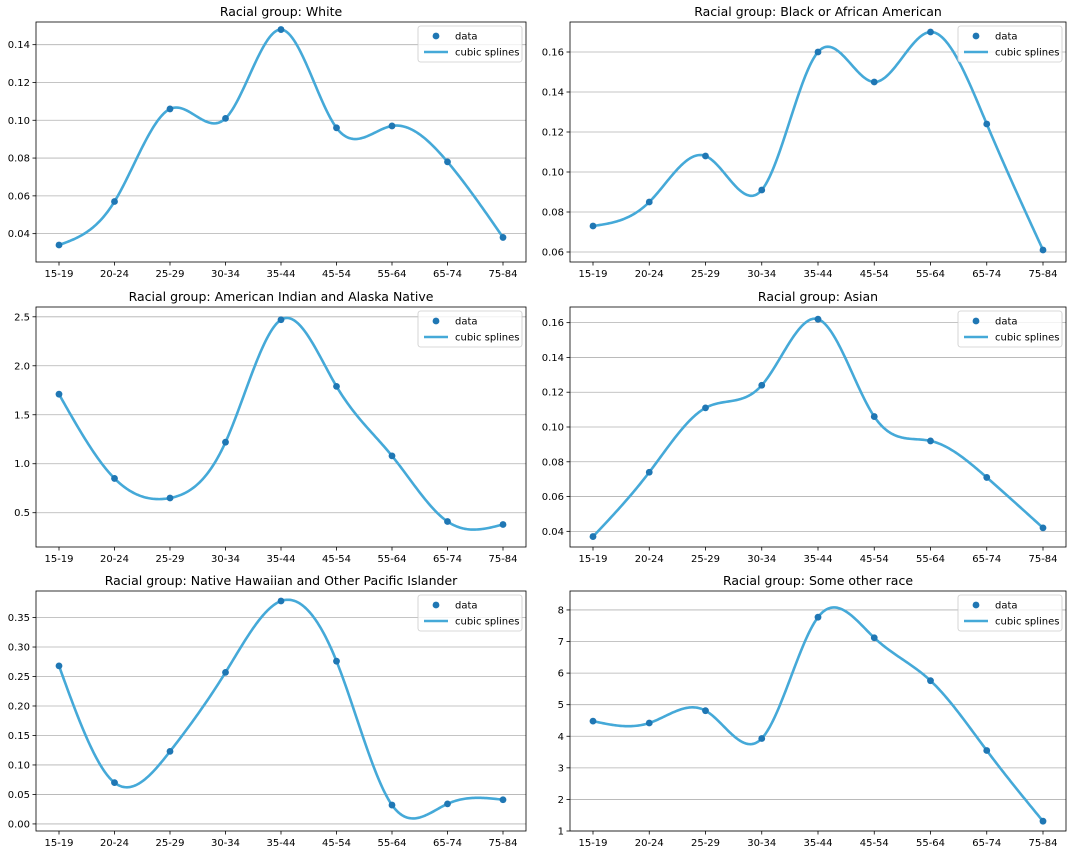 The width and height of the screenshot is (1072, 856). What do you see at coordinates (561, 768) in the screenshot?
I see `y-tick-label: 3` at bounding box center [561, 768].